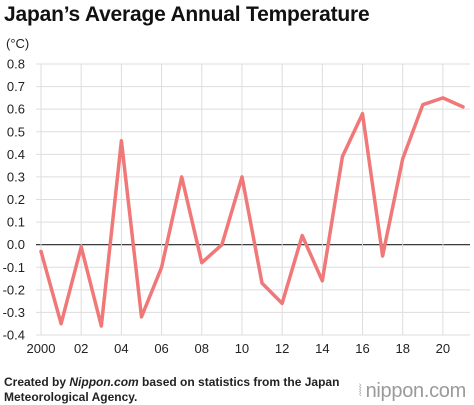 This screenshot has width=474, height=405. I want to click on x-tick-label: 18, so click(402, 348).